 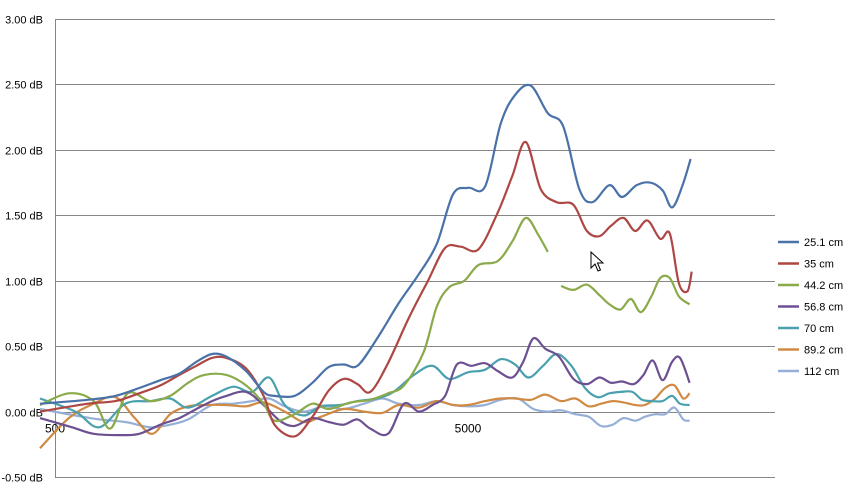 I want to click on x-tick-label: 5000, so click(x=468, y=429).